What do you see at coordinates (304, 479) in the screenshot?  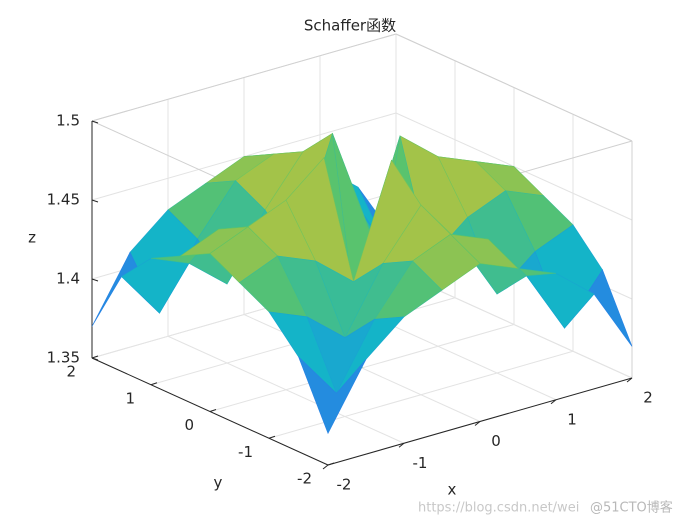 I see `y-tick-label: -2` at bounding box center [304, 479].